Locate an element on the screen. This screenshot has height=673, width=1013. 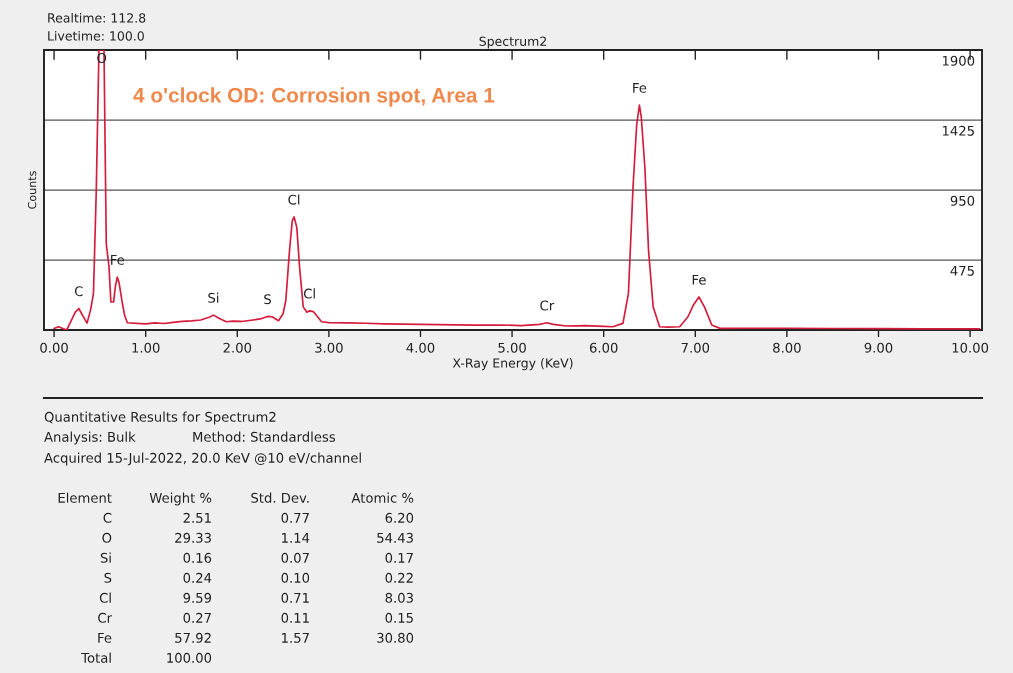
x-tick-label: 5.00 is located at coordinates (512, 347).